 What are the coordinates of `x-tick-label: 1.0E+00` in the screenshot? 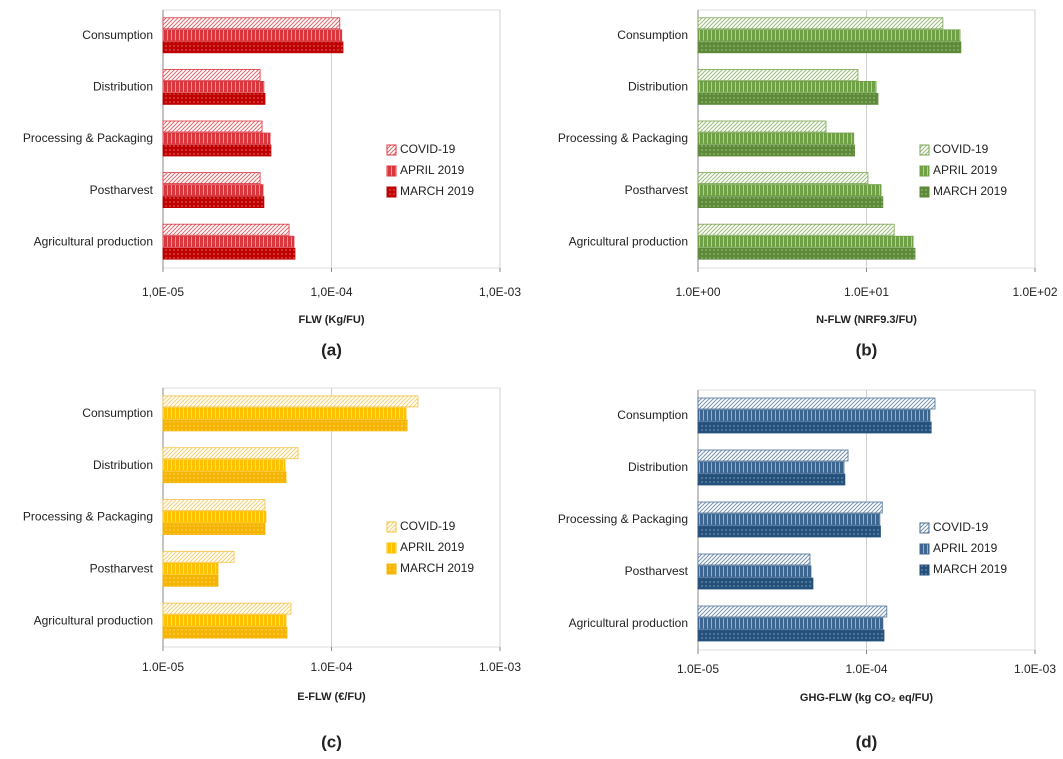 It's located at (697, 292).